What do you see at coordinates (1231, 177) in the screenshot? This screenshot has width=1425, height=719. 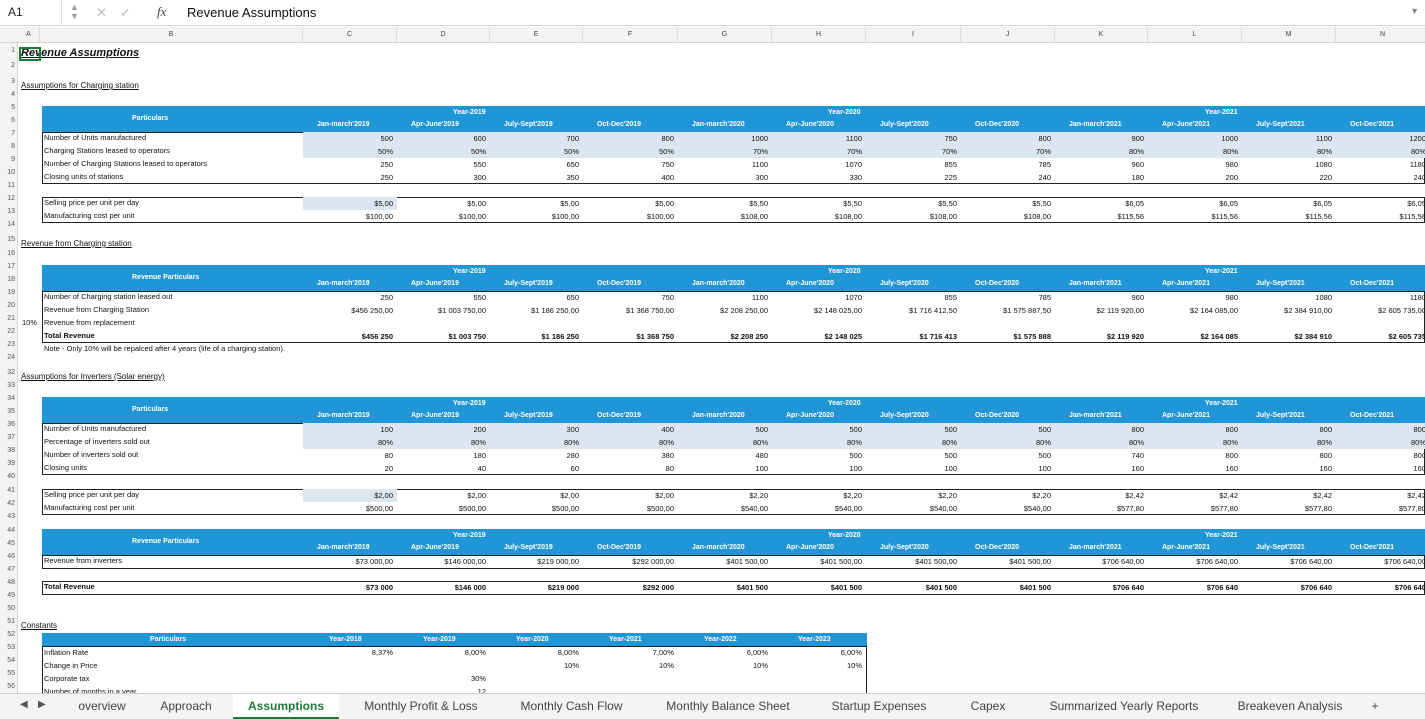 I see `value-cell: 200` at bounding box center [1231, 177].